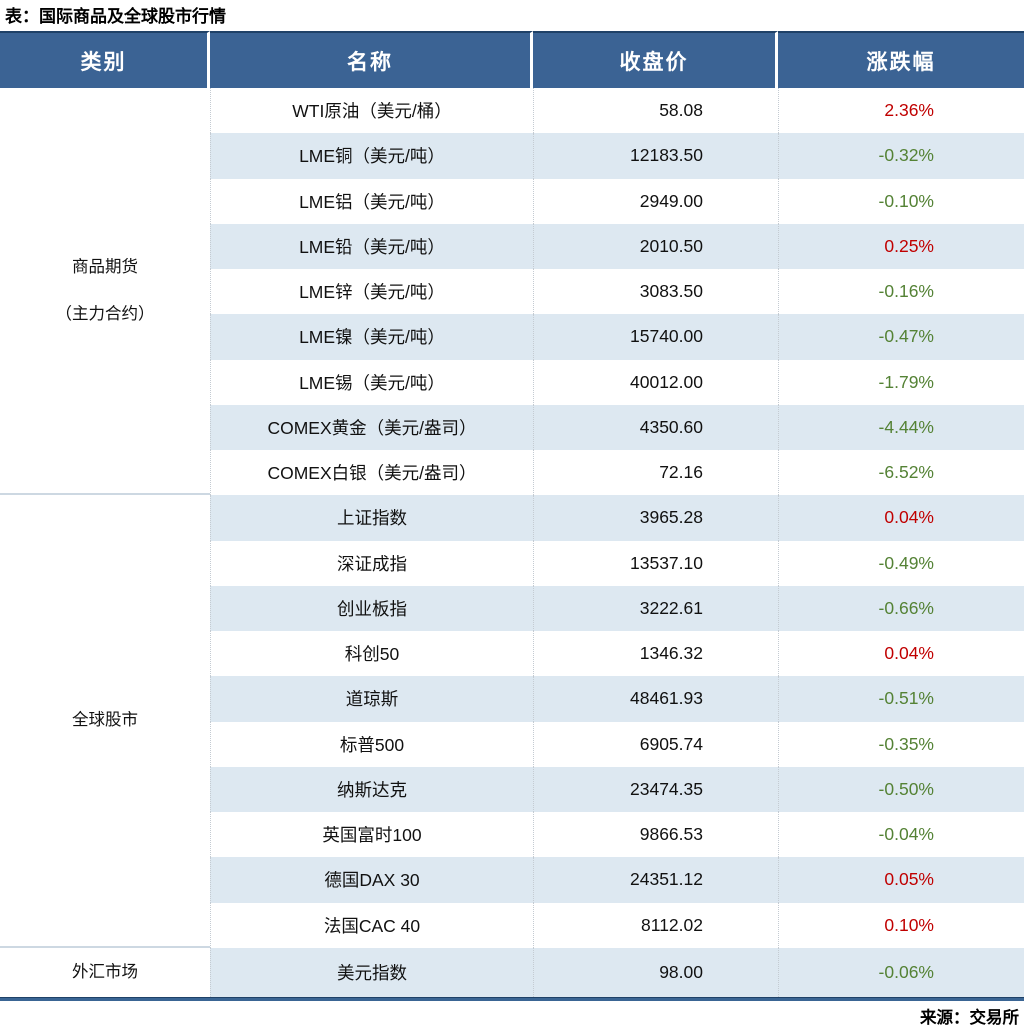 This screenshot has height=1034, width=1024. What do you see at coordinates (512, 998) in the screenshot?
I see `table-bottom-border` at bounding box center [512, 998].